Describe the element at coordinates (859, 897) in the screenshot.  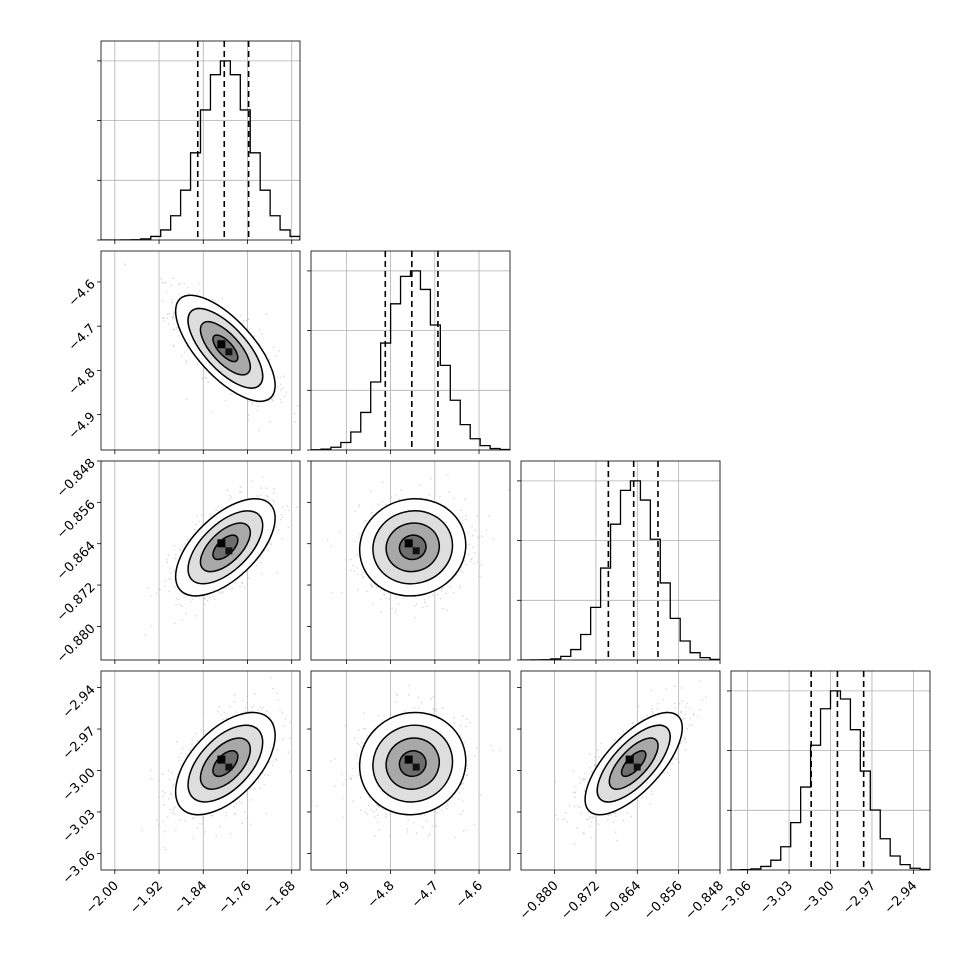
I see `x-tick-label: −2.97` at that location.